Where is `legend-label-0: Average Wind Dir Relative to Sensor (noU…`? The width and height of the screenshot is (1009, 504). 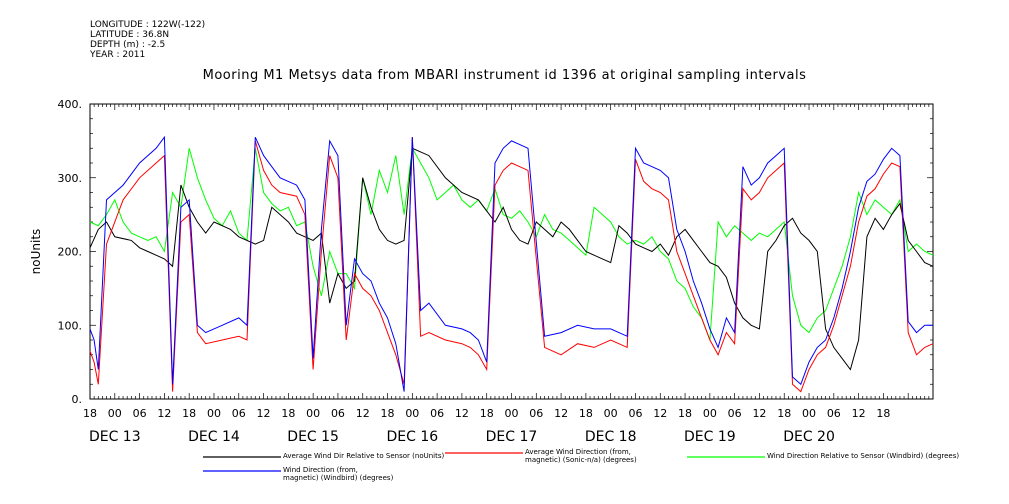
legend-label-0: Average Wind Dir Relative to Sensor (noU… is located at coordinates (364, 456).